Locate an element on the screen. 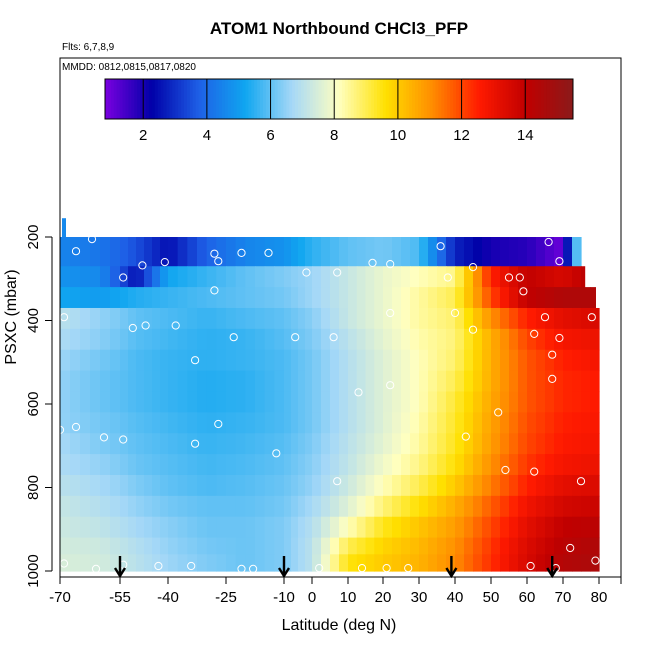  x-axis: -70 -55 -40 -25 -10 0 10 20 30 40 50 60 70 80 is located at coordinates (335, 591).